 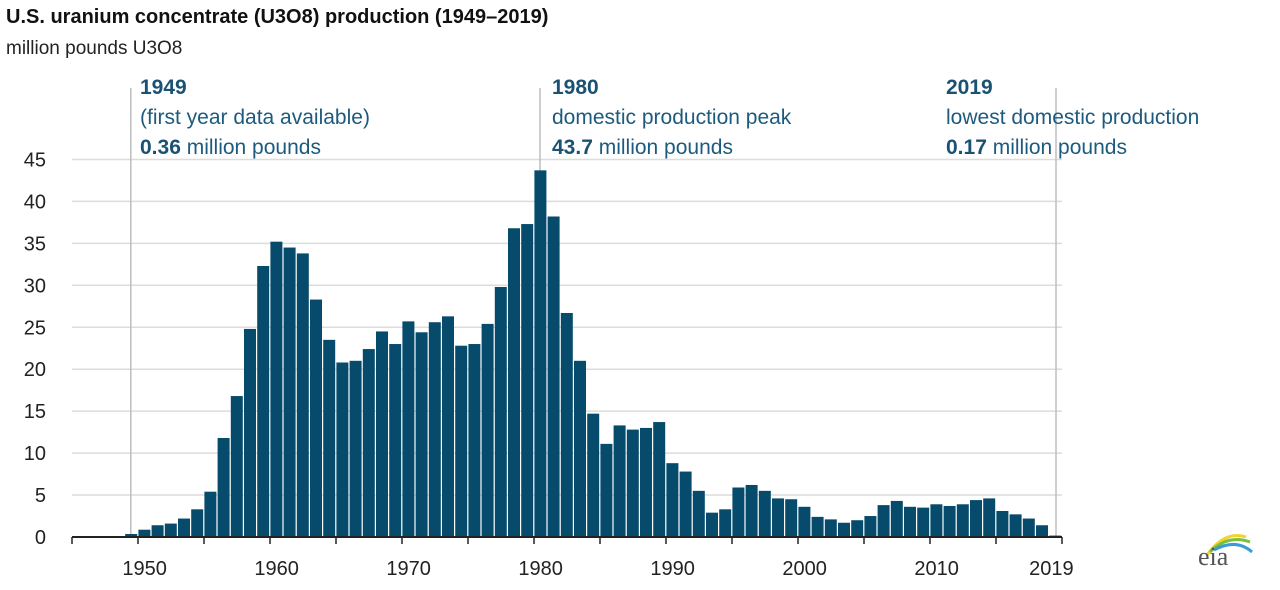 What do you see at coordinates (969, 87) in the screenshot?
I see `annotation-year: 2019` at bounding box center [969, 87].